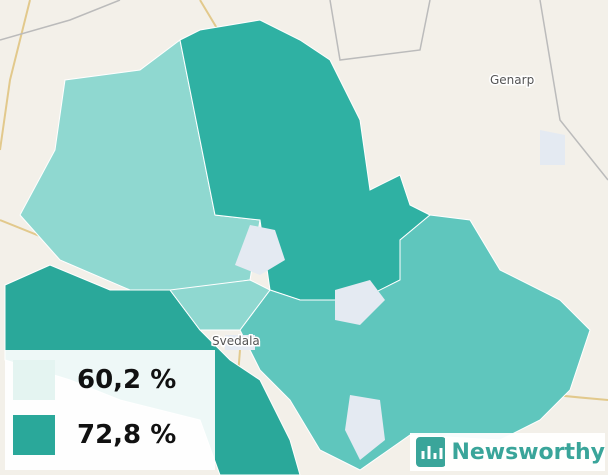 This screenshot has height=475, width=608. Describe the element at coordinates (236, 341) in the screenshot. I see `place-label: Svedala` at that location.